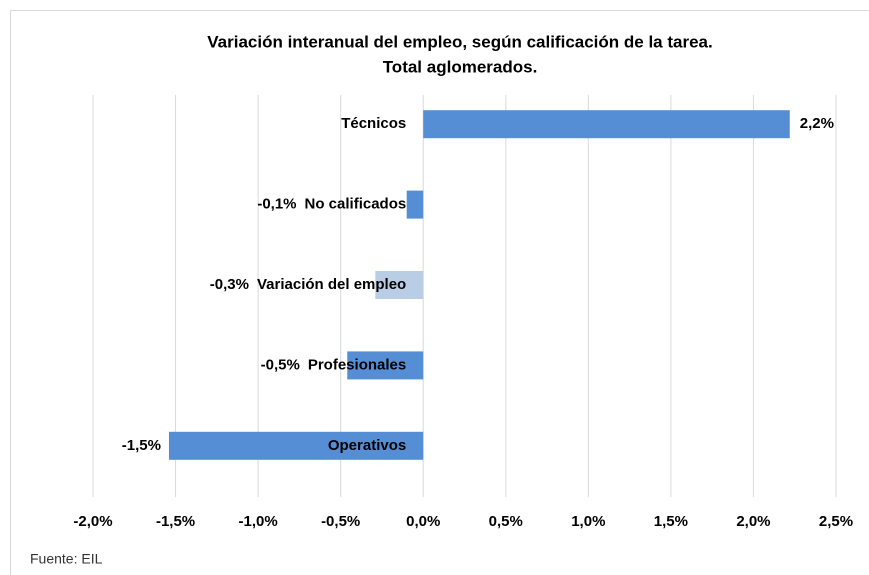 The image size is (869, 575). What do you see at coordinates (280, 364) in the screenshot?
I see `value-label: -0,5%` at bounding box center [280, 364].